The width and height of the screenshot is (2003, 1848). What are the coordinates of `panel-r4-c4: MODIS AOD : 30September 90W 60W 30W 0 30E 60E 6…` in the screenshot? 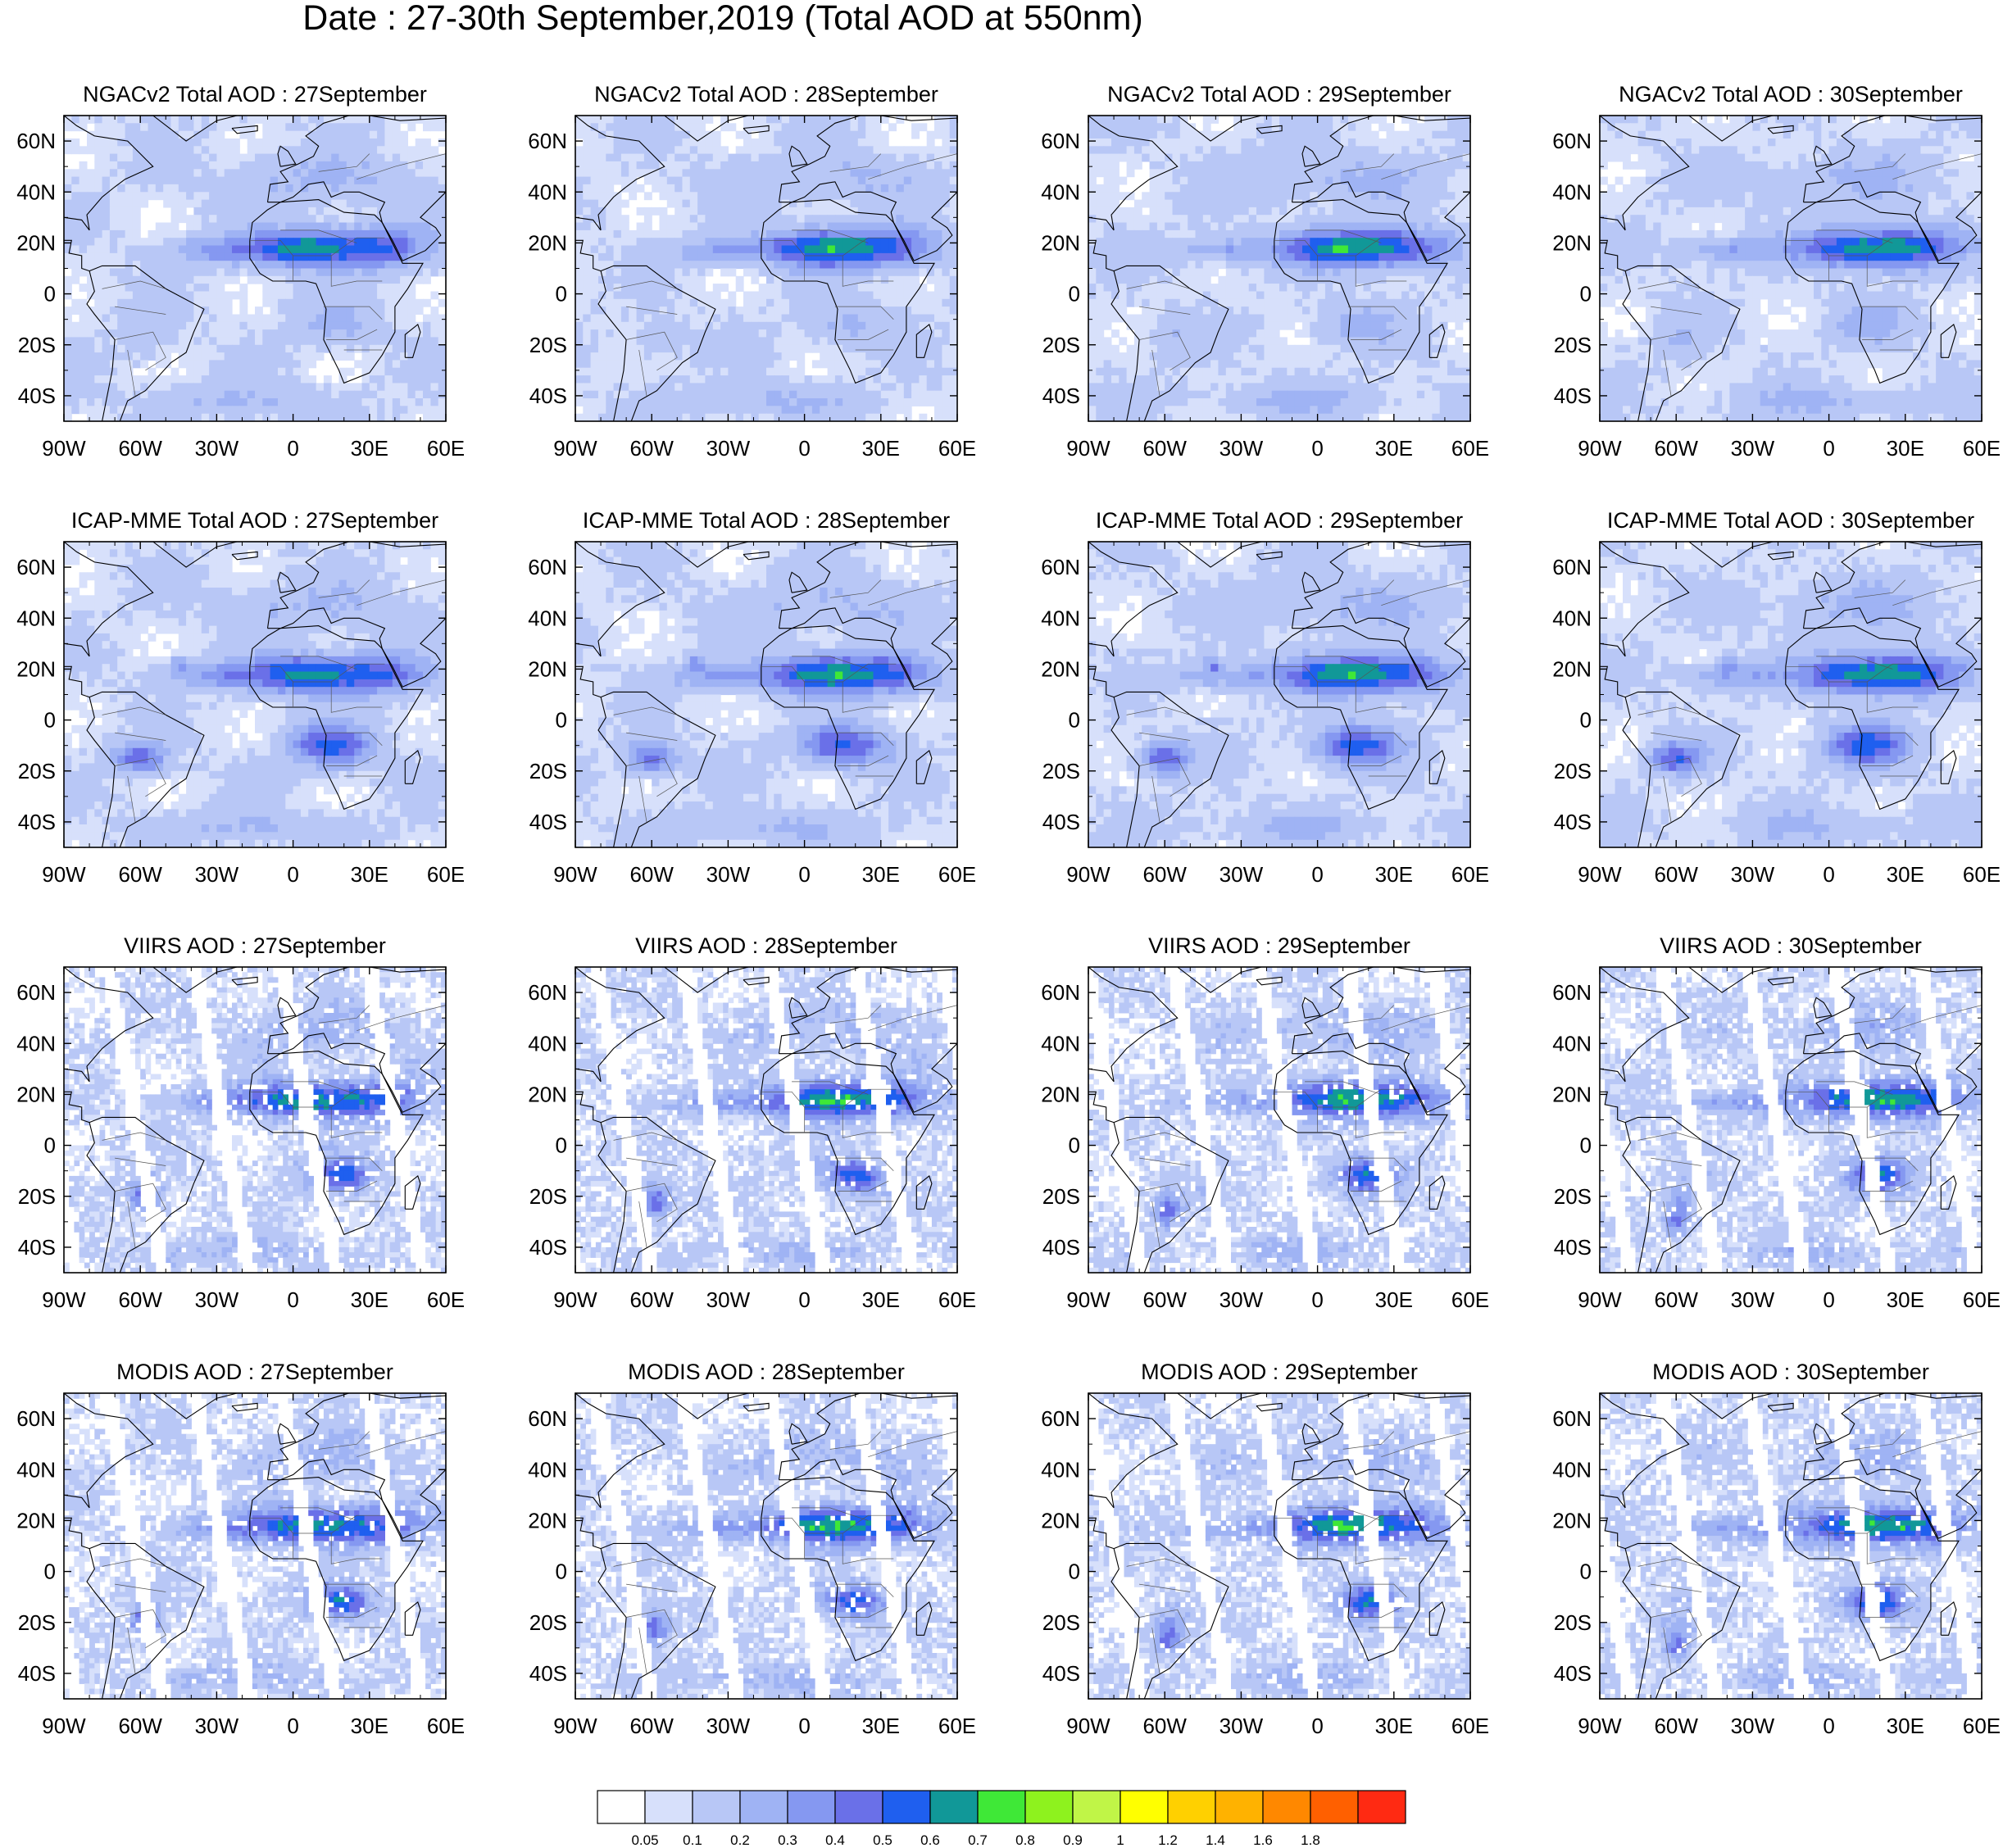 It's located at (1777, 1549).